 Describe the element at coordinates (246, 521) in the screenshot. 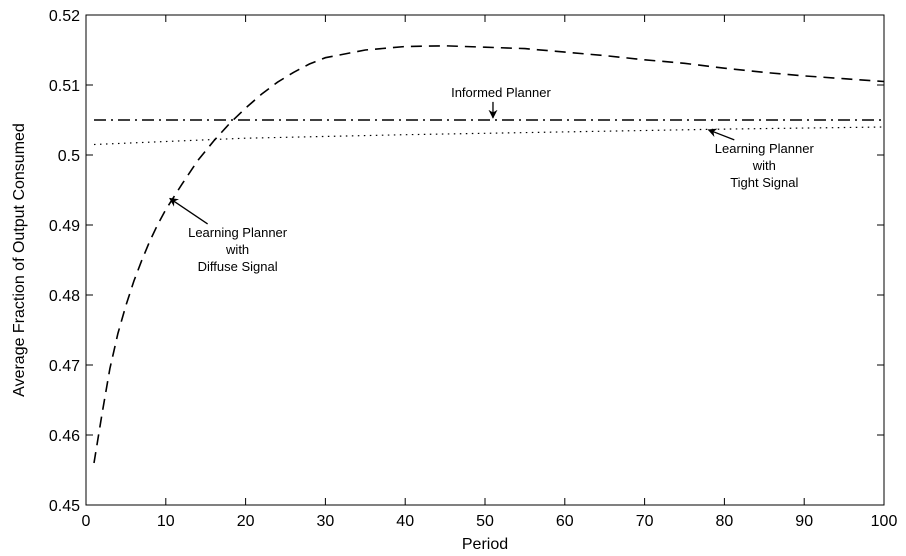

I see `x-tick-label: 20` at that location.